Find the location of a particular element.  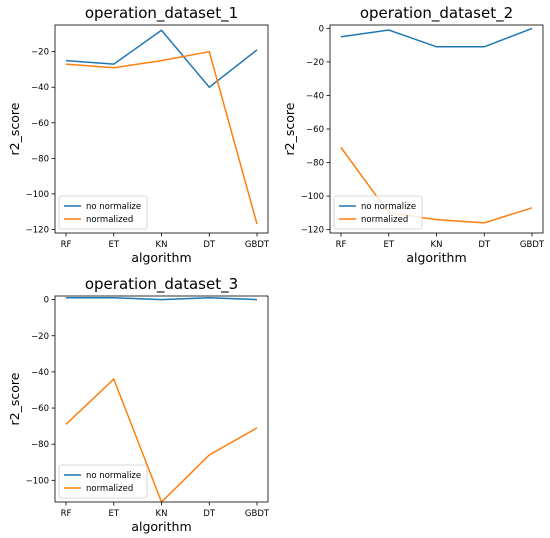

chart-title: operation_dataset_2 is located at coordinates (436, 13).